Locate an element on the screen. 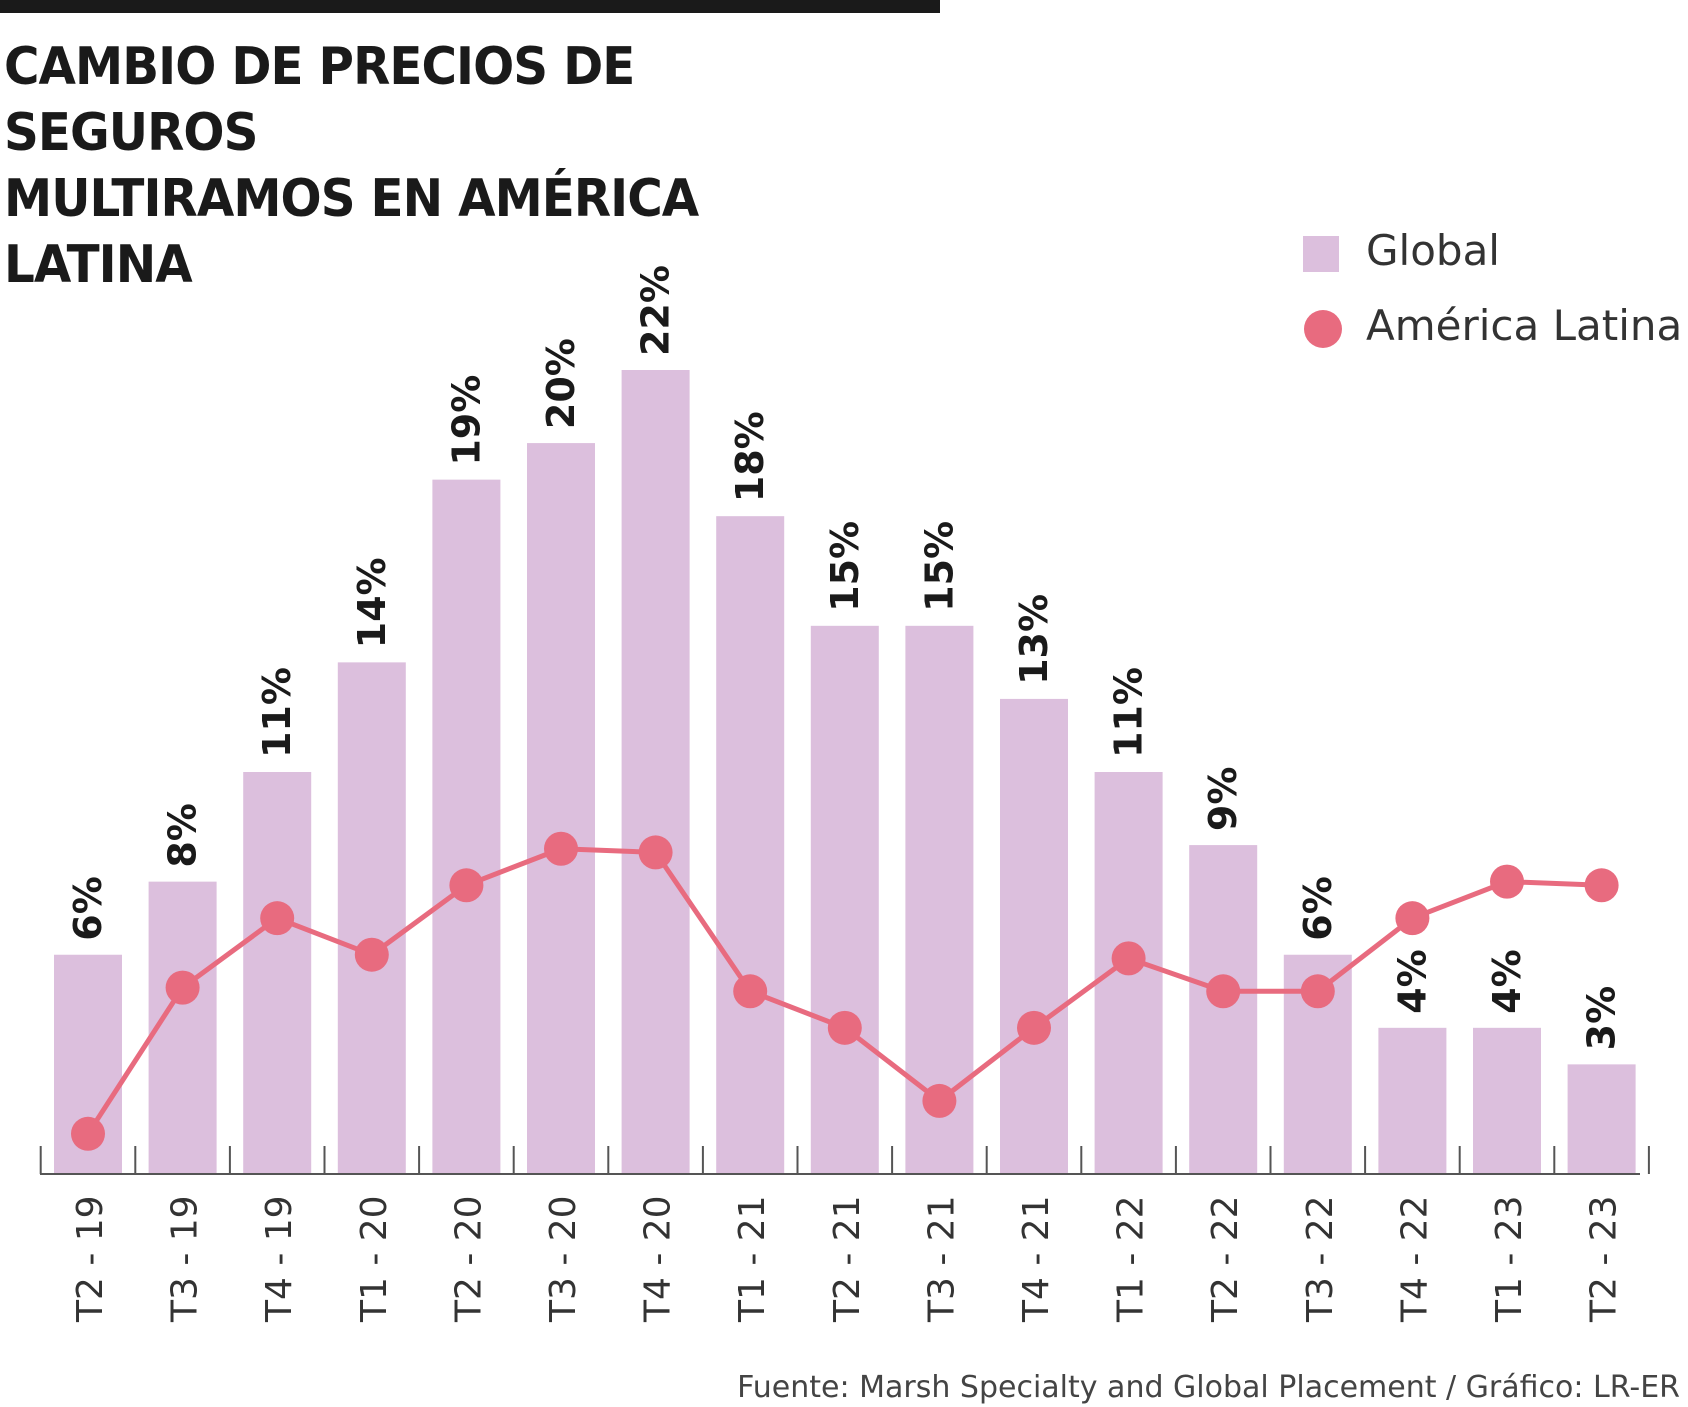  x-tick-label: T1 - 23 is located at coordinates (1509, 1259).